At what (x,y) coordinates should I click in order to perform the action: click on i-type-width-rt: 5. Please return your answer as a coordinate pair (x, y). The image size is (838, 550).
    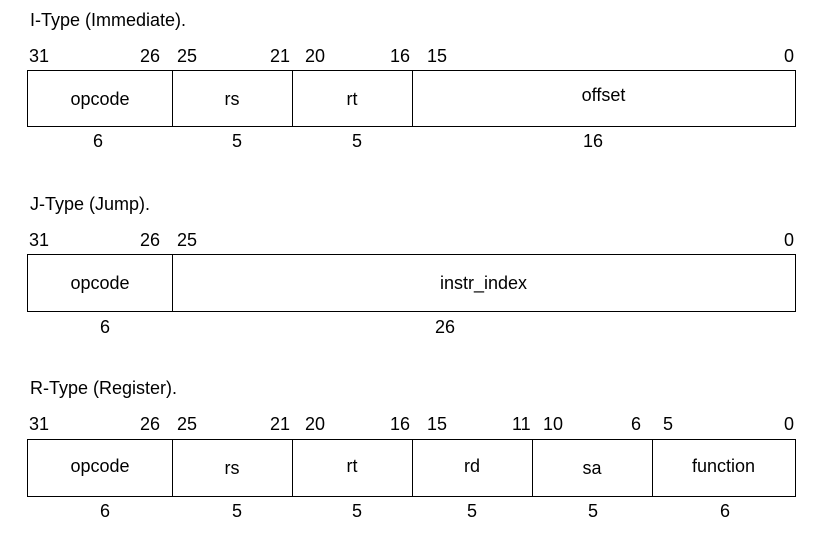
    Looking at the image, I should click on (356, 141).